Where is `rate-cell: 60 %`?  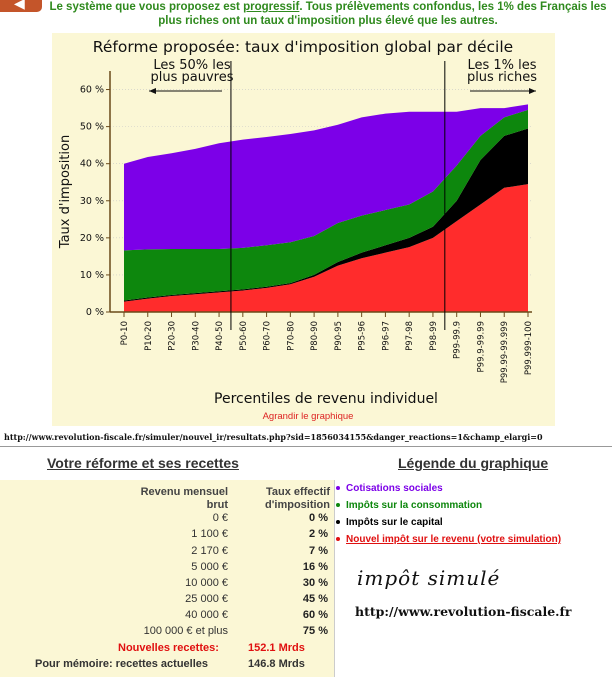 rate-cell: 60 % is located at coordinates (315, 615).